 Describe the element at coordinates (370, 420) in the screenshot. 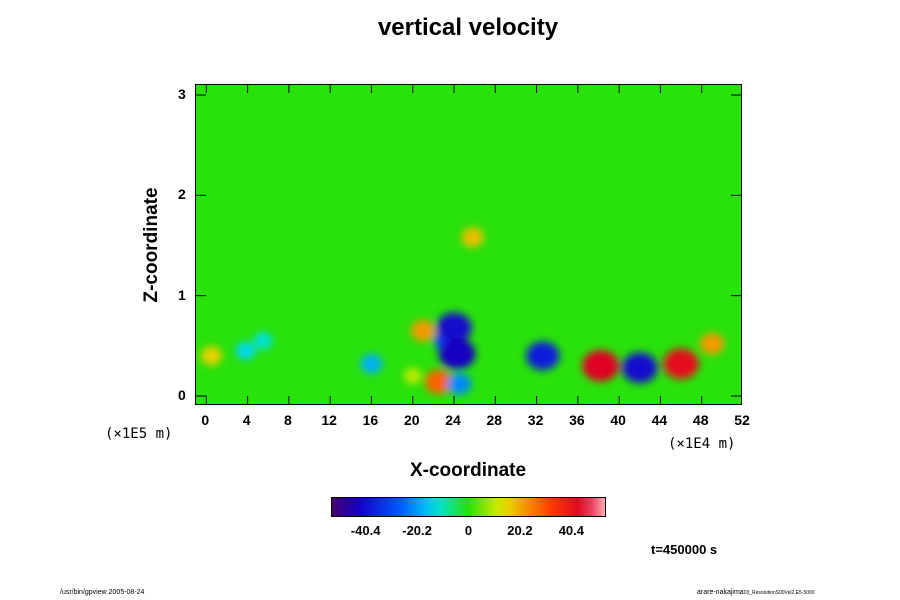

I see `x-tick-label-16: 16` at that location.